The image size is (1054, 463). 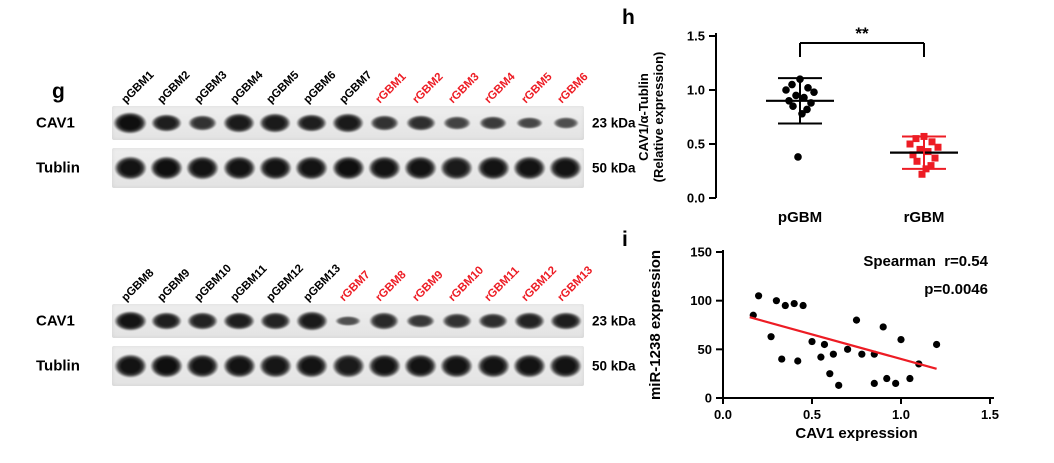 I want to click on y-tick-label: 0, so click(x=708, y=398).